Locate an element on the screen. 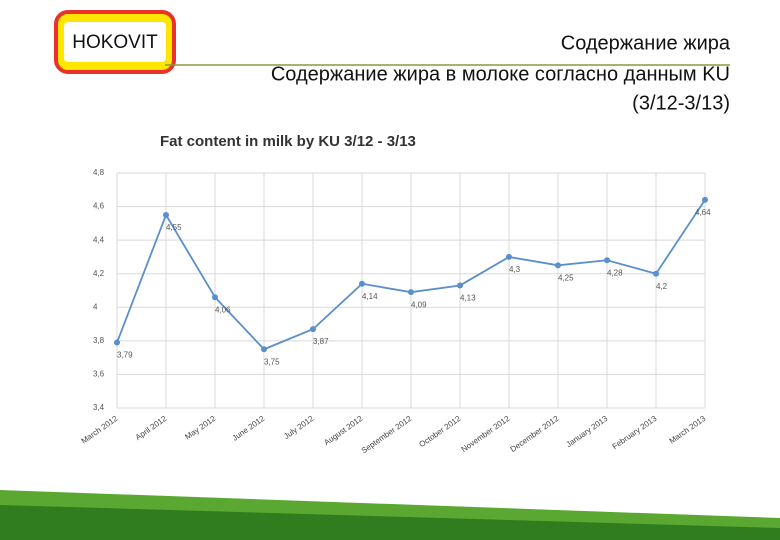 The image size is (780, 540). logo-text: HOKOVIT is located at coordinates (115, 42).